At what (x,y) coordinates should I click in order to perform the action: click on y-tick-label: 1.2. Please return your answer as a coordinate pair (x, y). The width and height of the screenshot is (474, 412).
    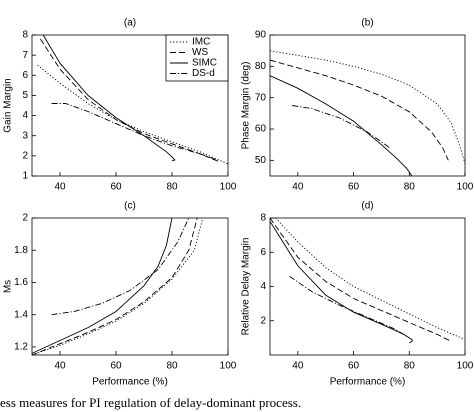
    Looking at the image, I should click on (21, 347).